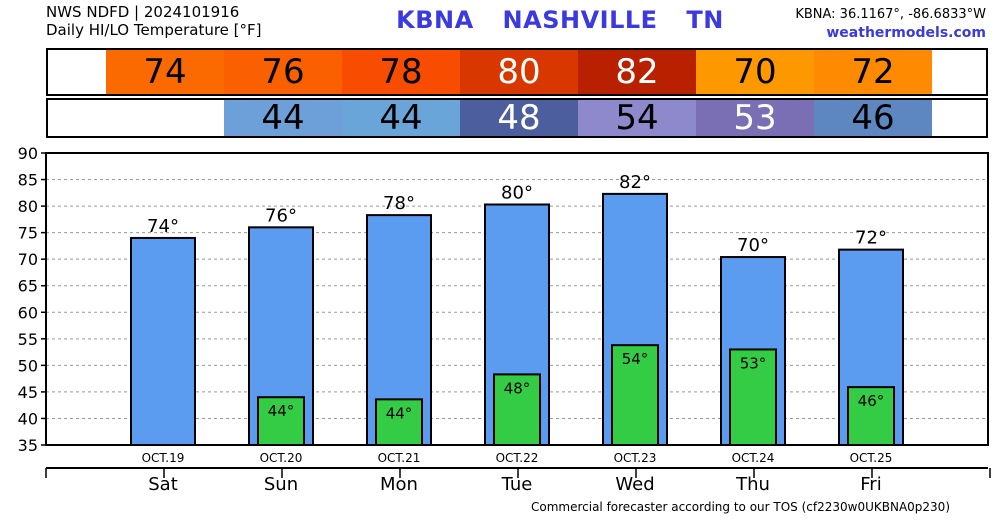  What do you see at coordinates (635, 359) in the screenshot?
I see `low-temp-label: 54°` at bounding box center [635, 359].